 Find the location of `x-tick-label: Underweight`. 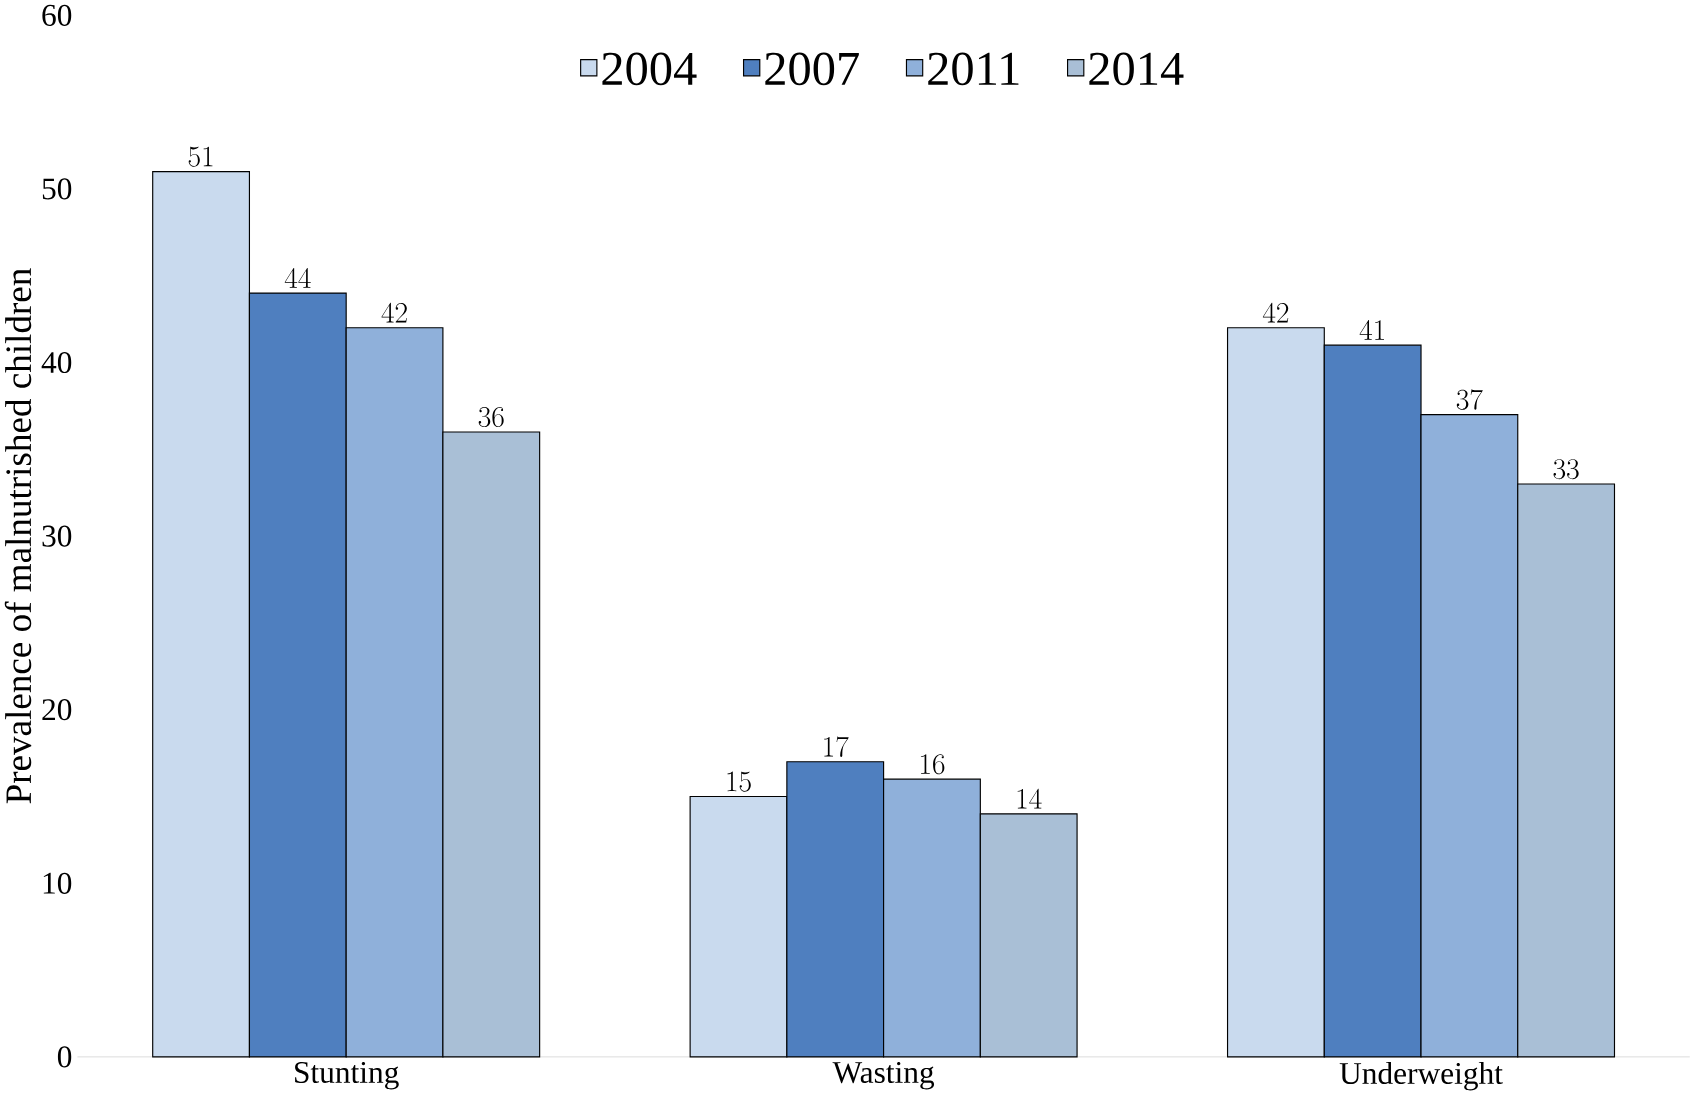

x-tick-label: Underweight is located at coordinates (1421, 1076).